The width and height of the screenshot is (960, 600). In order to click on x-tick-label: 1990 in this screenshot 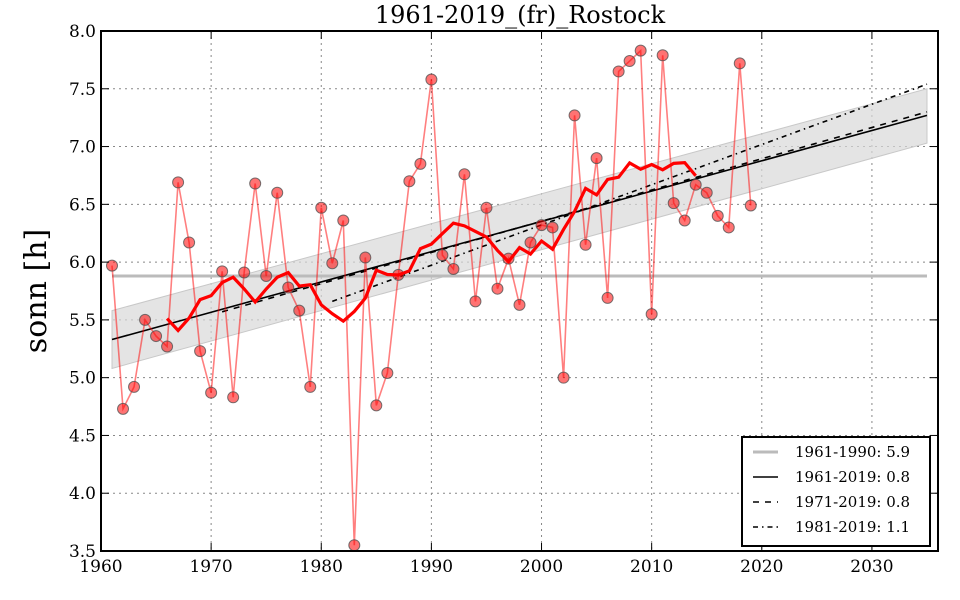, I will do `click(431, 567)`.